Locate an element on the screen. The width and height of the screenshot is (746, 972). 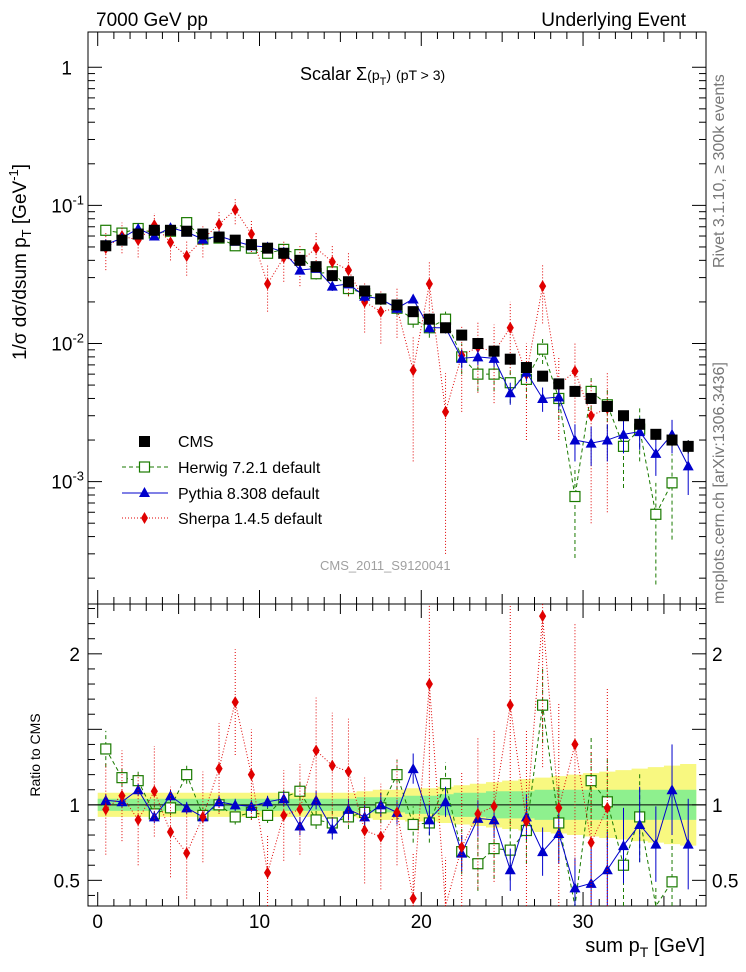
x-tick-label: 30 is located at coordinates (582, 922).